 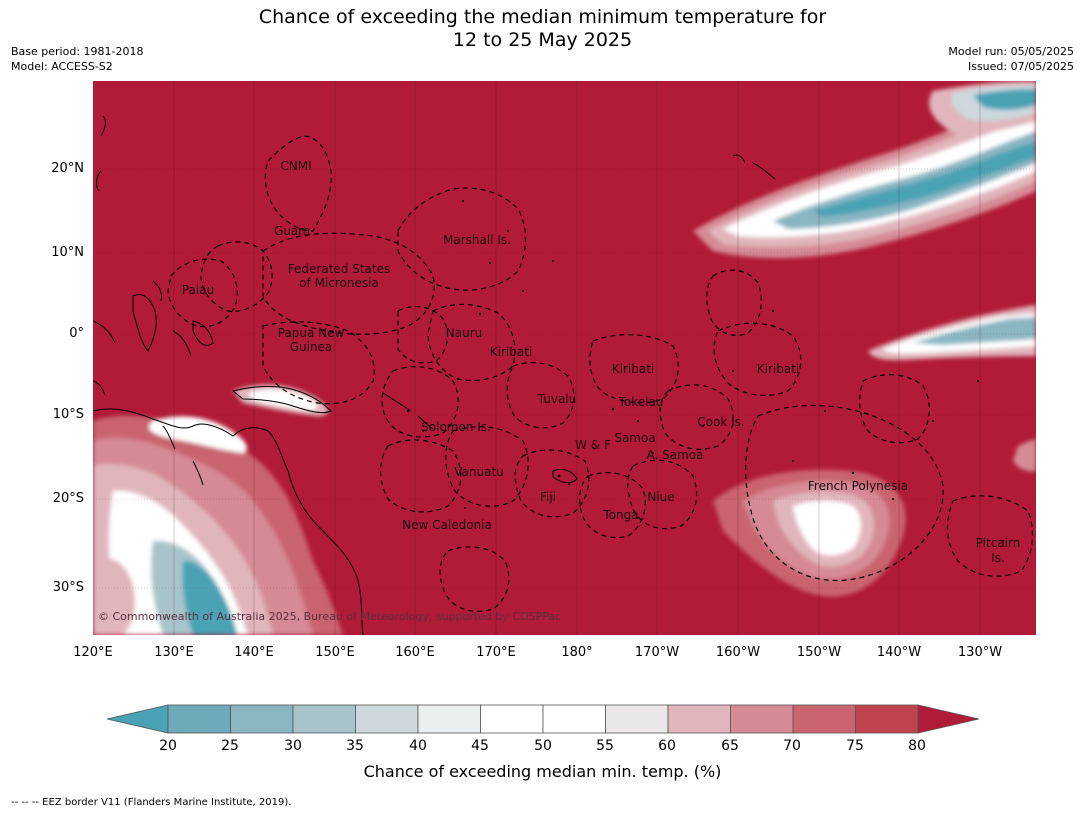 I want to click on label-fiji: Fiji, so click(x=548, y=497).